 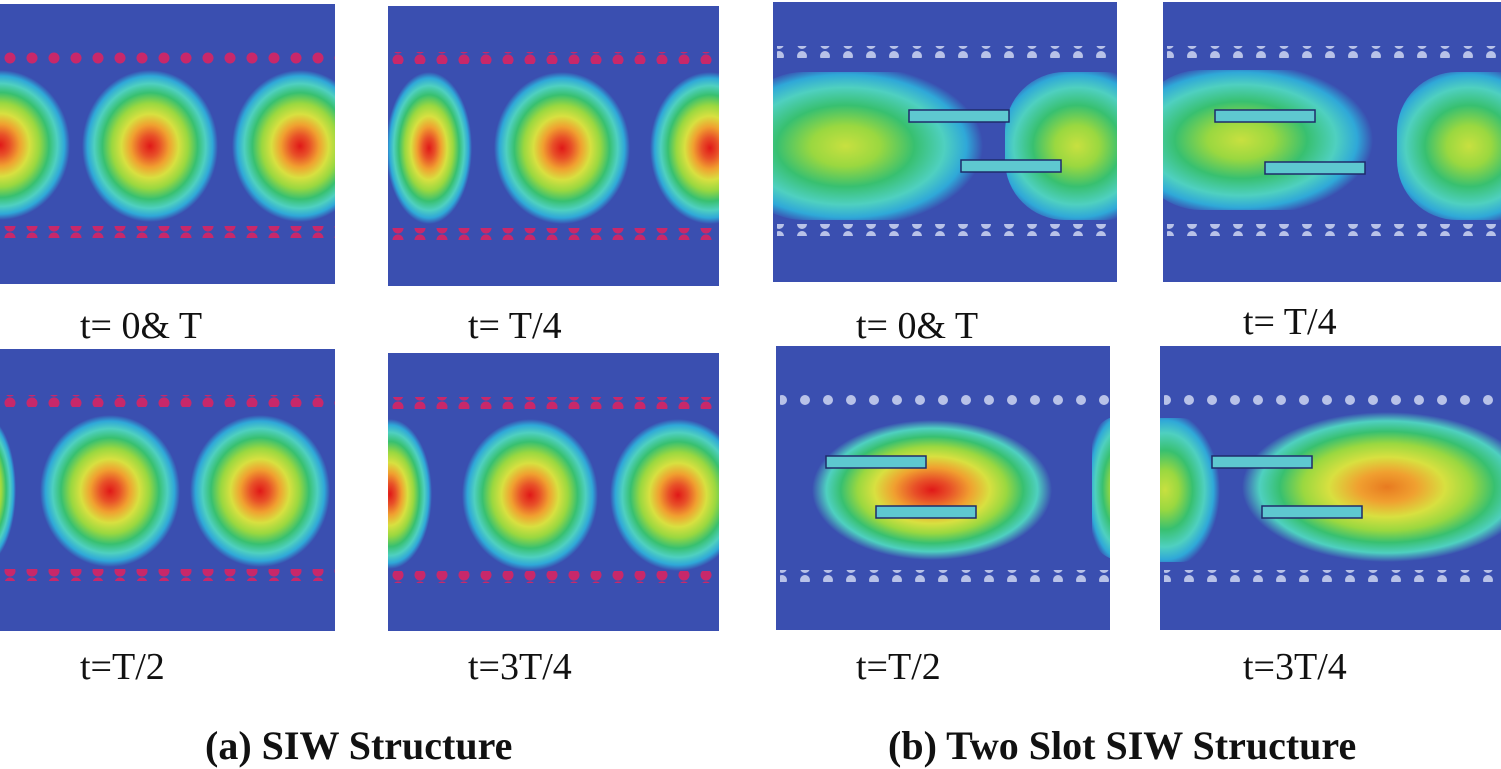 I want to click on siw-panel-t0, so click(x=167, y=144).